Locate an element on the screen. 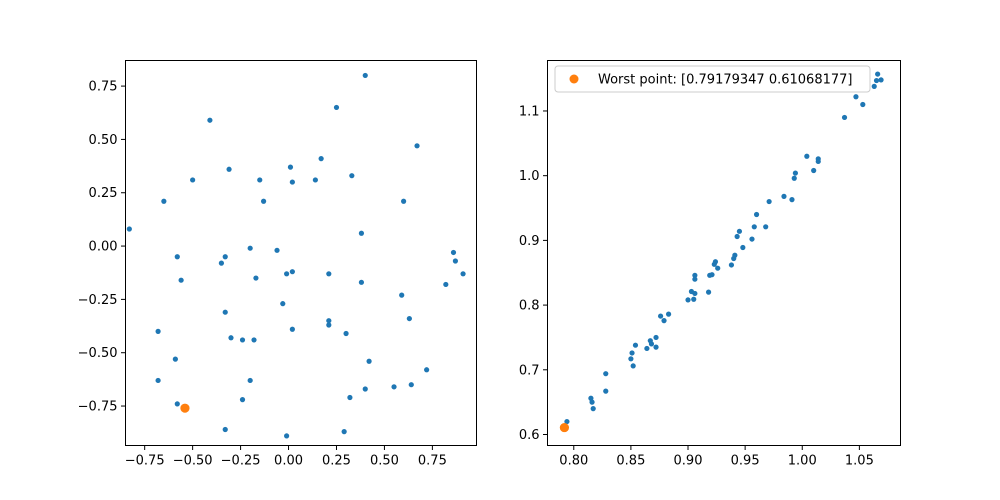  x-tick-label: 0.25 is located at coordinates (336, 461).